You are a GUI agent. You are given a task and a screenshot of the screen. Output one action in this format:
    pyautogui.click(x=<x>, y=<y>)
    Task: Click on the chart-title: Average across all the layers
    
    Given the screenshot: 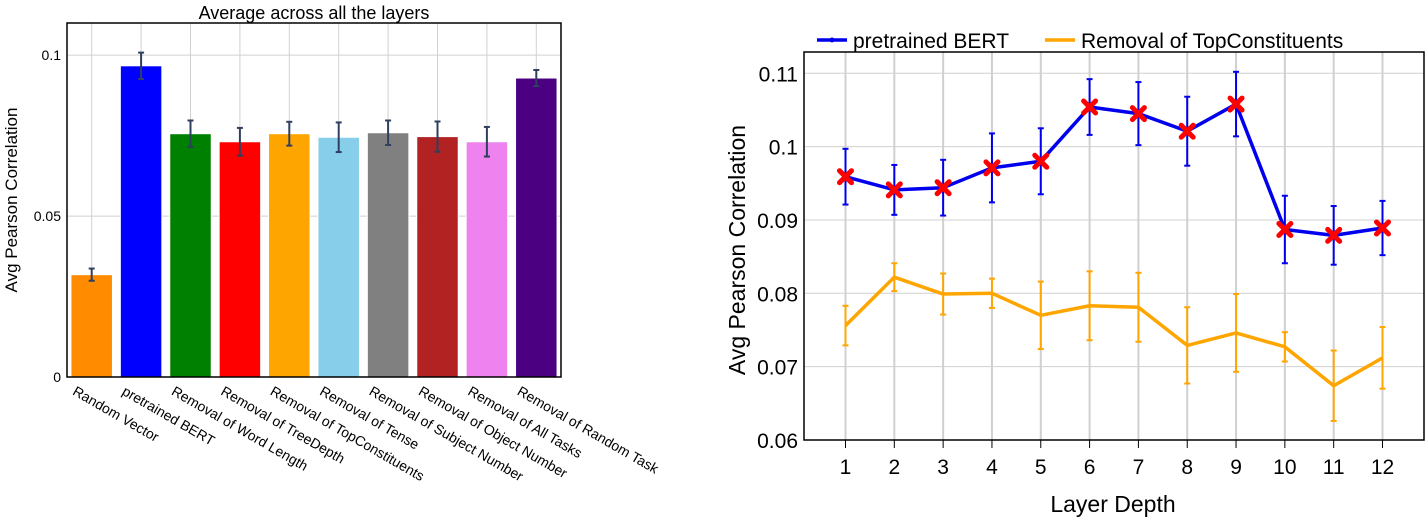 What is the action you would take?
    pyautogui.click(x=314, y=13)
    